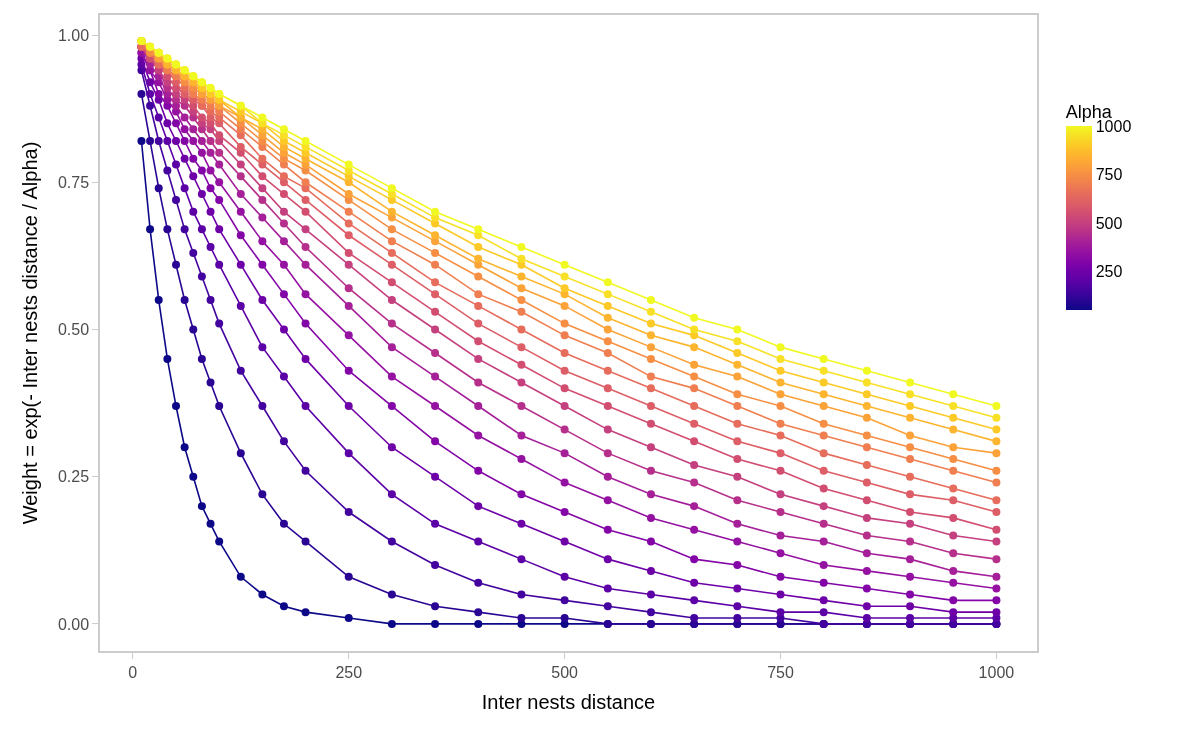 Image resolution: width=1187 pixels, height=731 pixels. What do you see at coordinates (1109, 272) in the screenshot?
I see `color-bar-label: 250` at bounding box center [1109, 272].